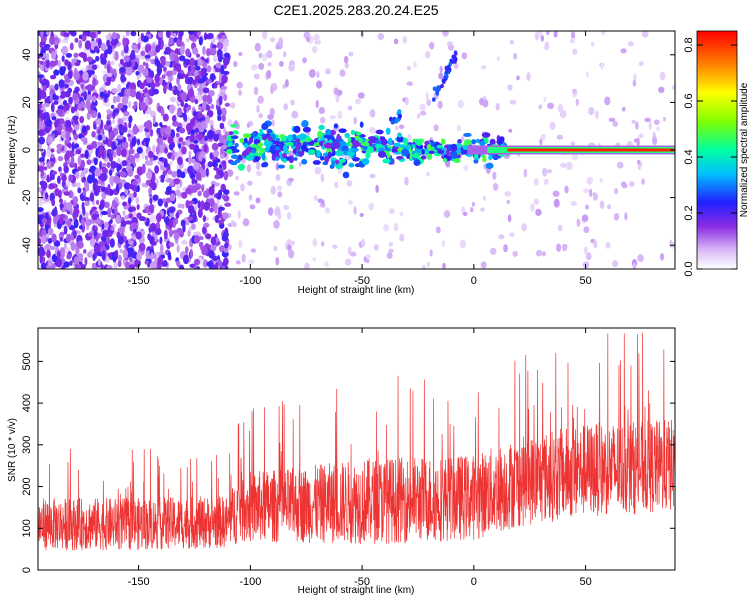 Image resolution: width=750 pixels, height=600 pixels. What do you see at coordinates (446, 76) in the screenshot?
I see `spectrogram-streak-cell` at bounding box center [446, 76].